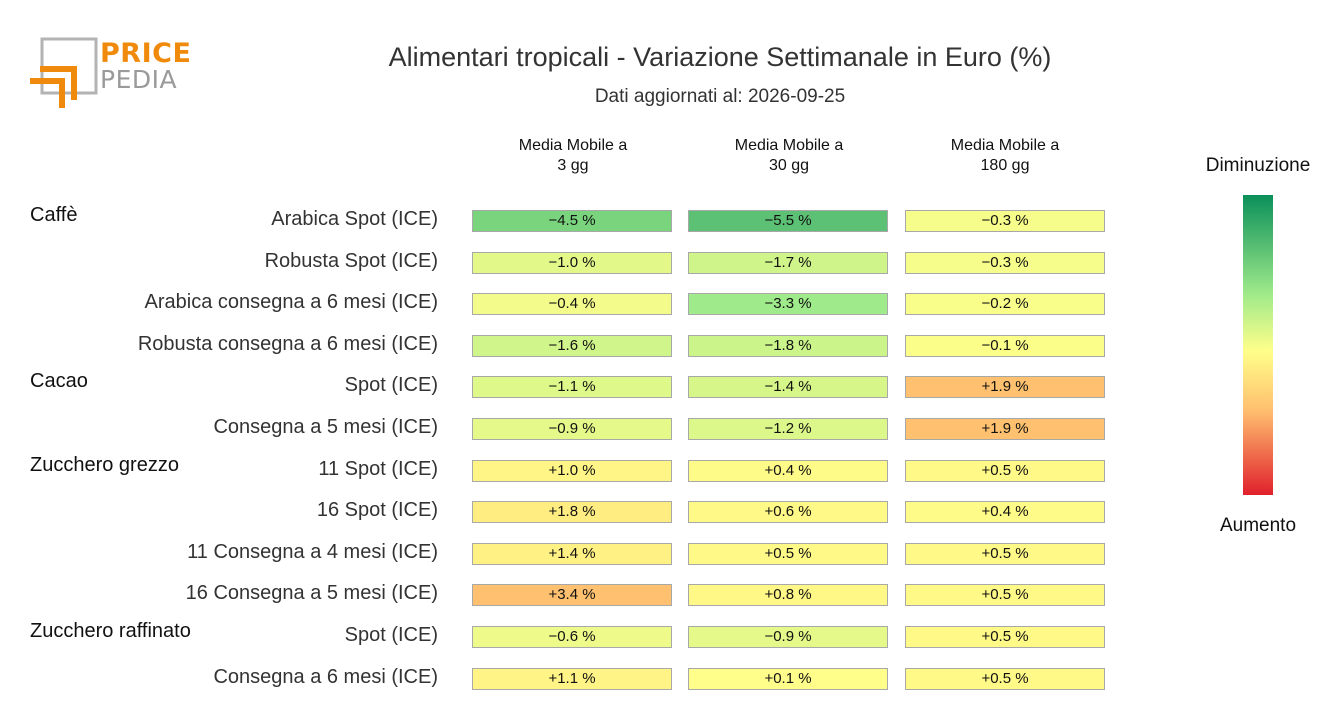 The image size is (1320, 720). What do you see at coordinates (291, 302) in the screenshot?
I see `row-label: Arabica consegna a 6 mesi (ICE)` at bounding box center [291, 302].